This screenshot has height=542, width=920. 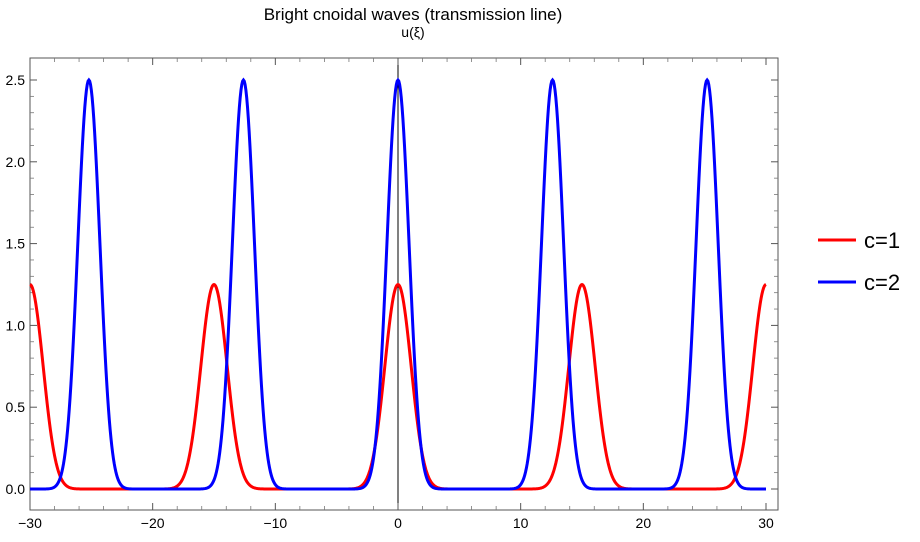 I want to click on x-tick-label: 0, so click(x=398, y=523).